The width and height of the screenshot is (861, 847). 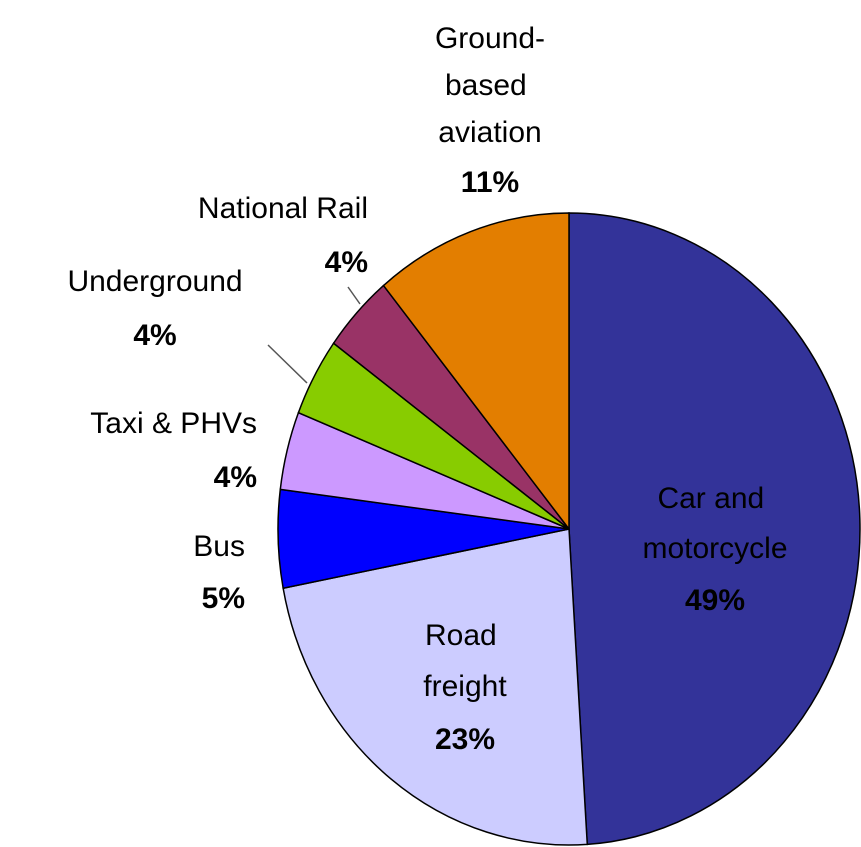 I want to click on slice-label: Taxi & PHVs, so click(x=173, y=423).